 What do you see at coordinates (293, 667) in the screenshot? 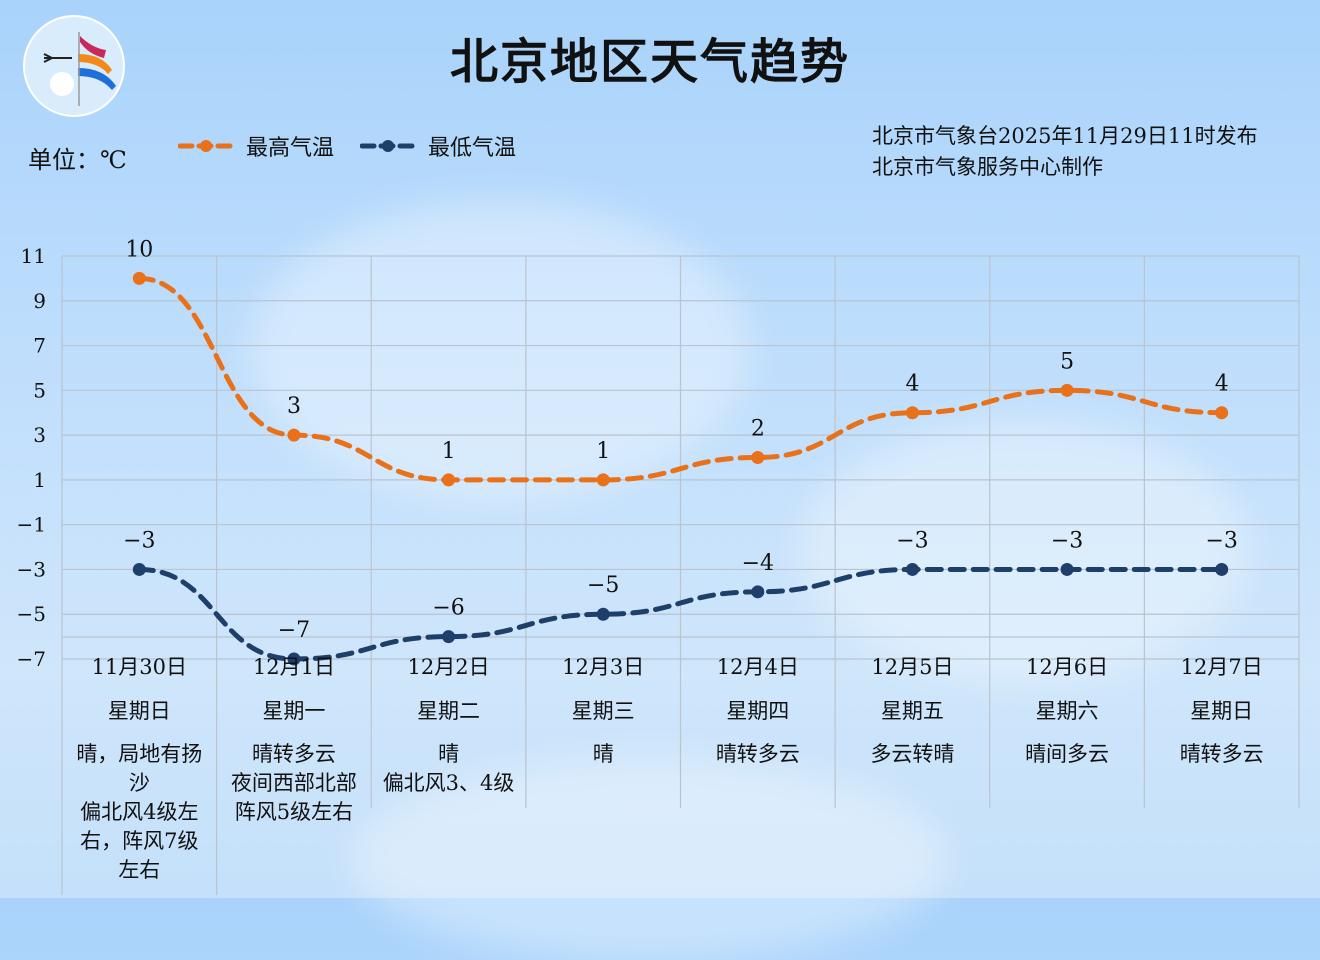
I see `forecast-date: 12月1日` at bounding box center [293, 667].